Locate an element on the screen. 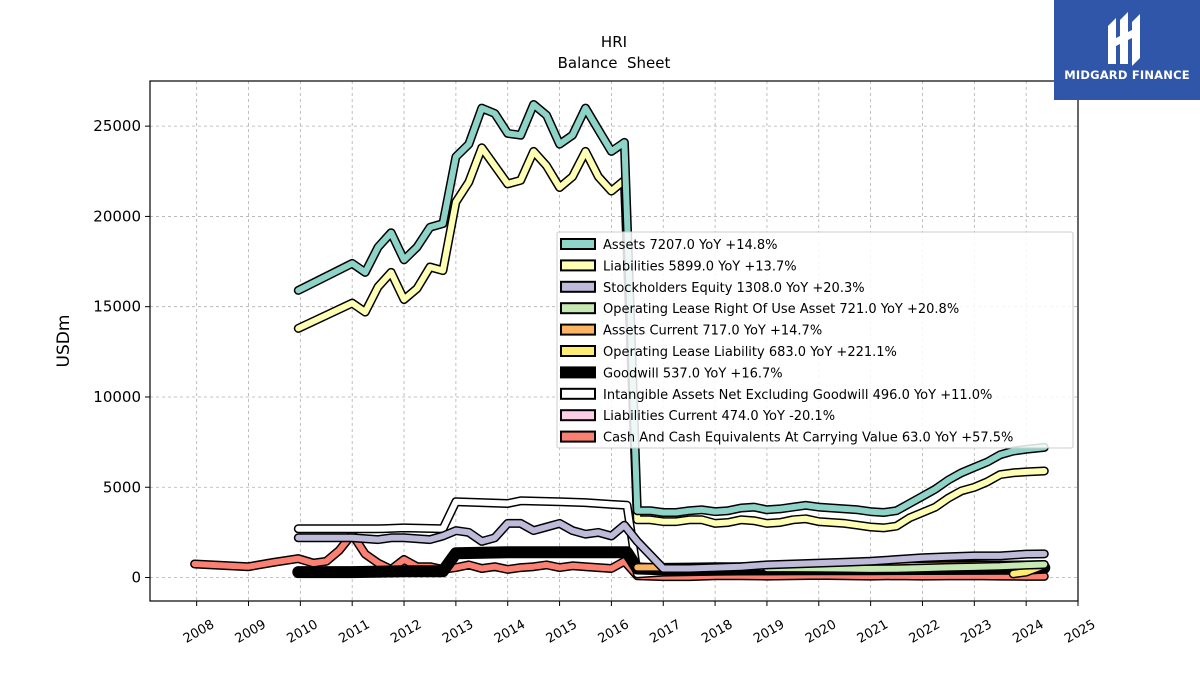  x-tick-label: 2020 is located at coordinates (821, 632).